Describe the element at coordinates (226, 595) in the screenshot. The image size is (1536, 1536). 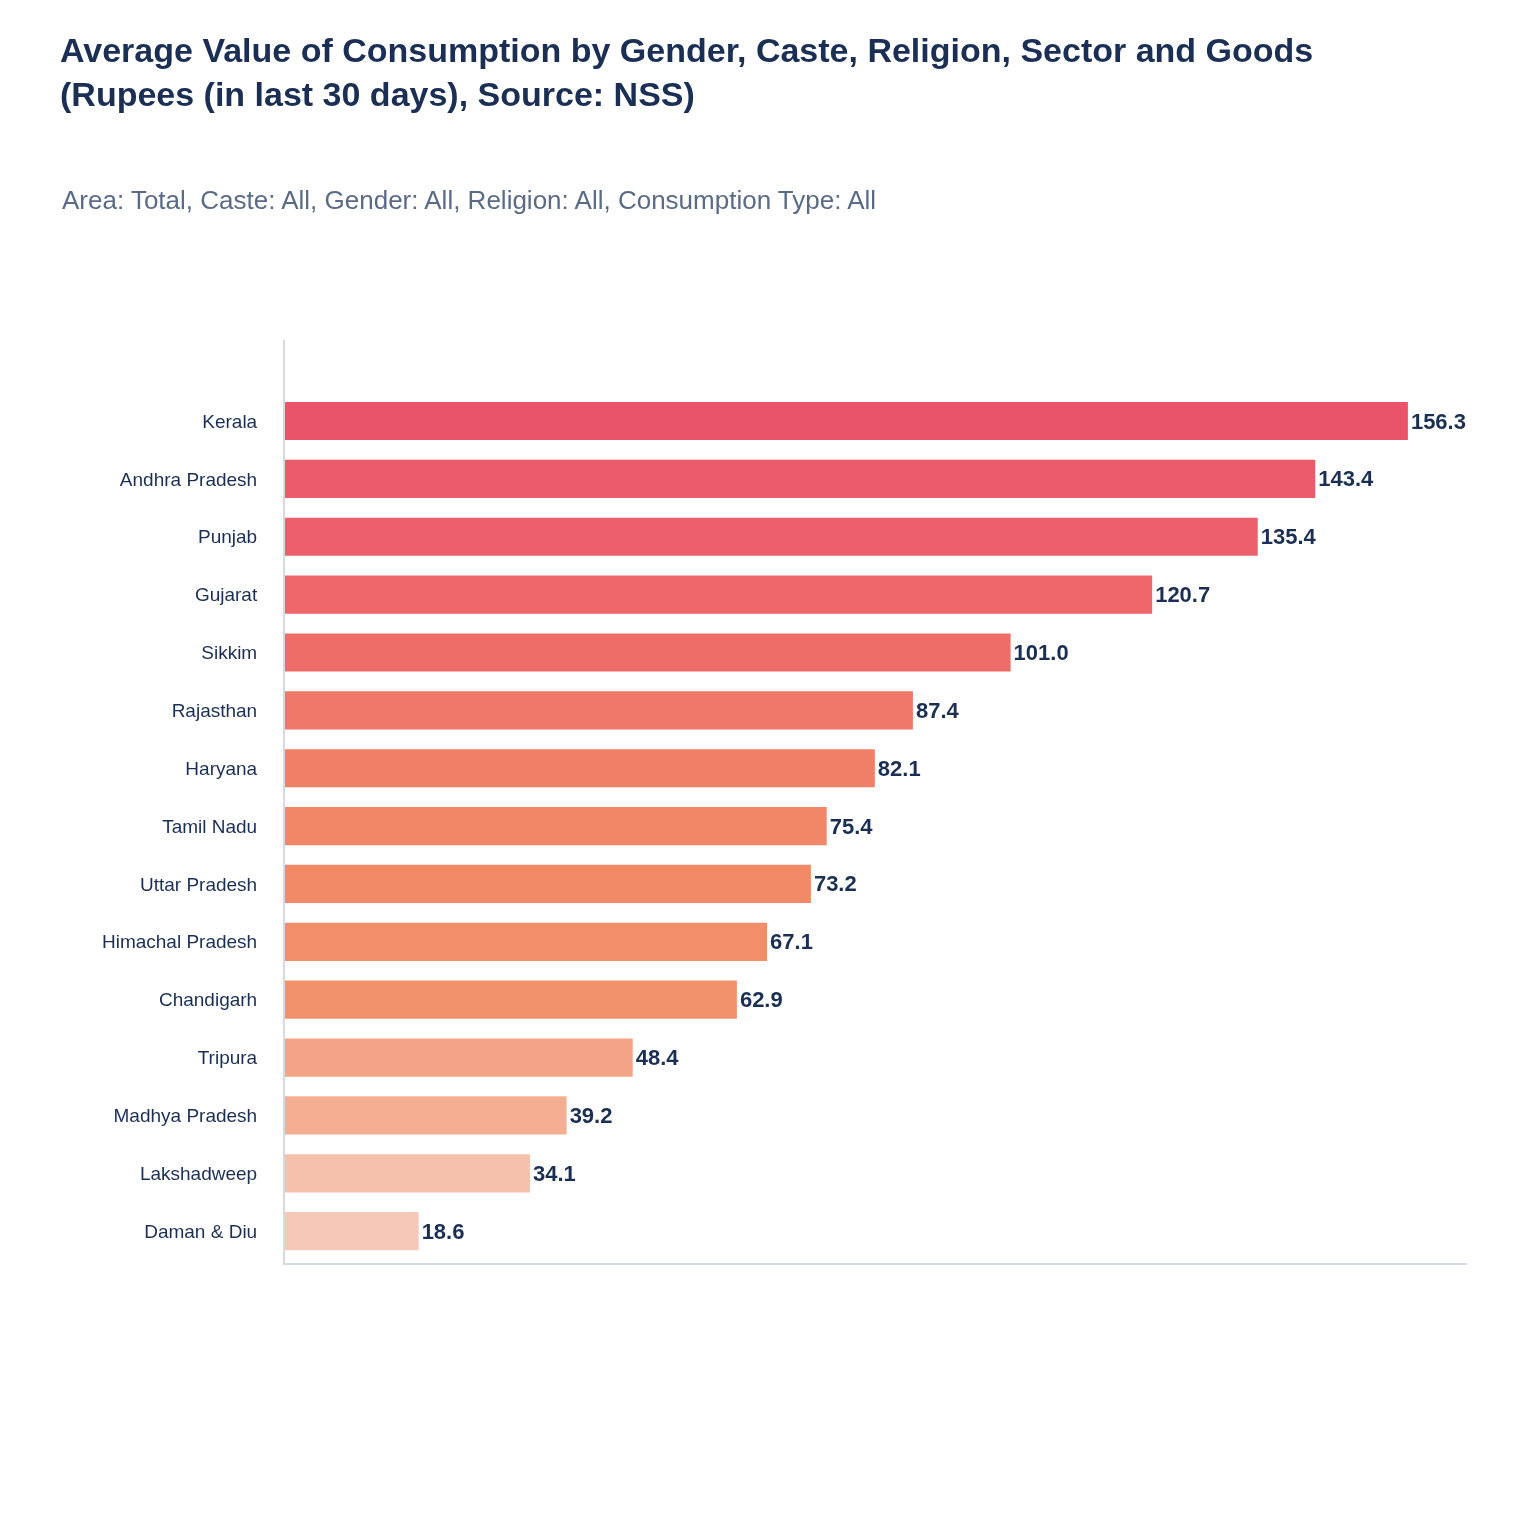
I see `y-tick-label: Gujarat` at that location.